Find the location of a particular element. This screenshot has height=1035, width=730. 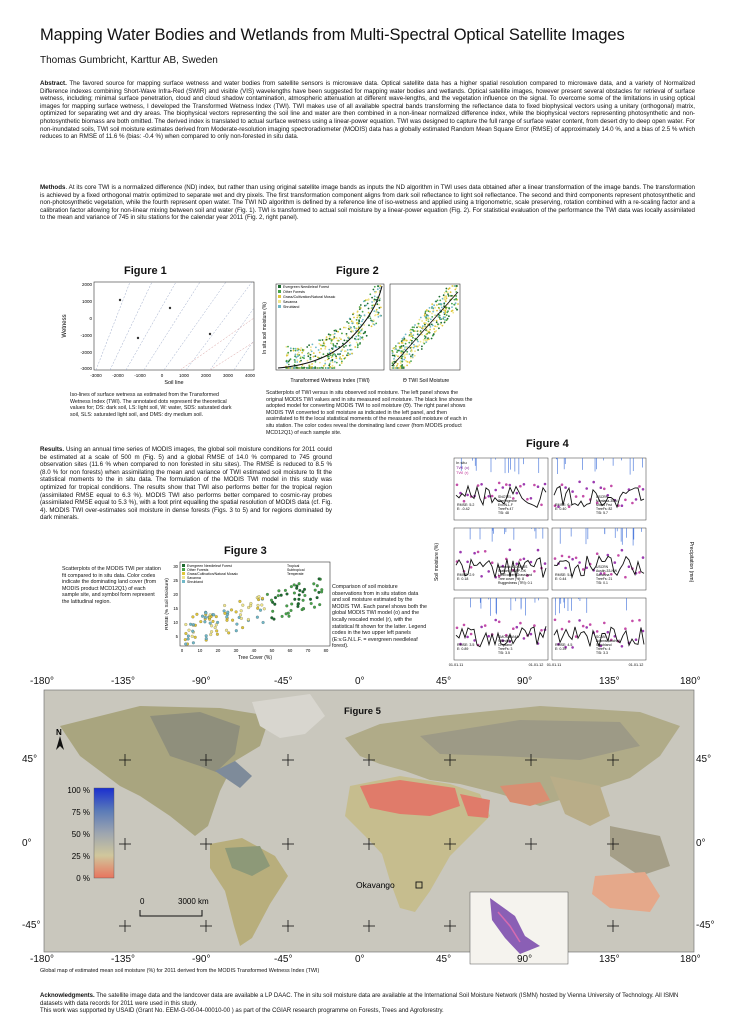

figure-4-title: Figure 4 is located at coordinates (547, 444).